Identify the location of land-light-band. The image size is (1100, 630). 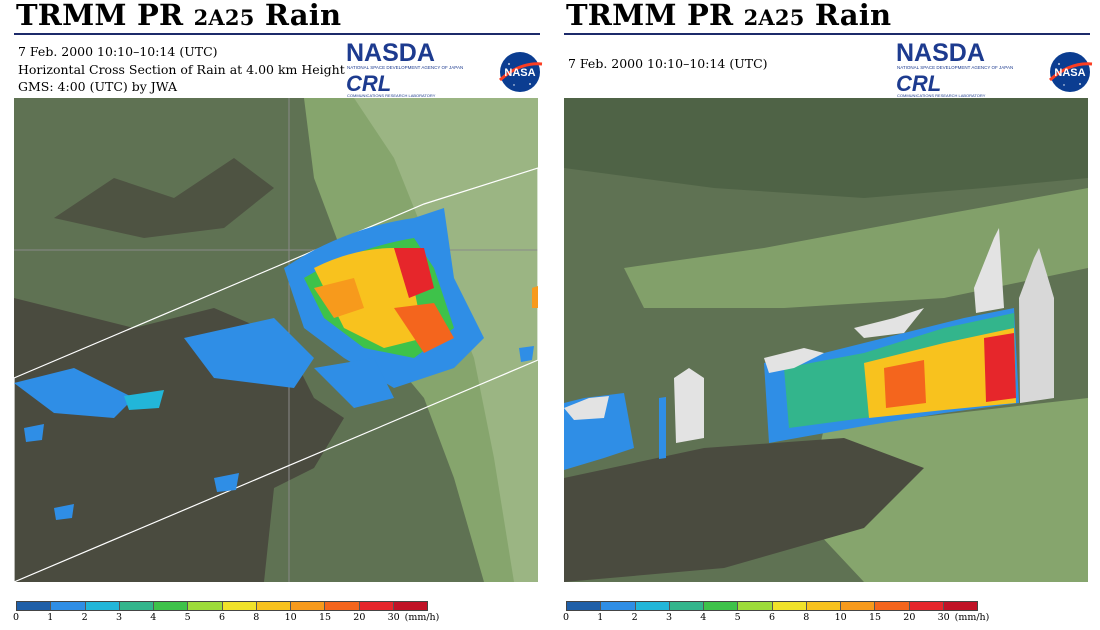
(856, 248).